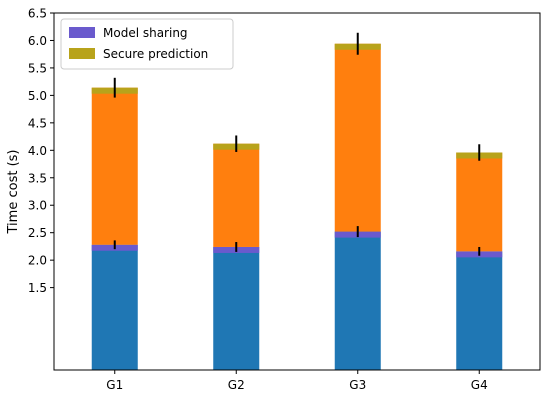 The image size is (550, 404). I want to click on legend-label: Model sharing, so click(145, 33).